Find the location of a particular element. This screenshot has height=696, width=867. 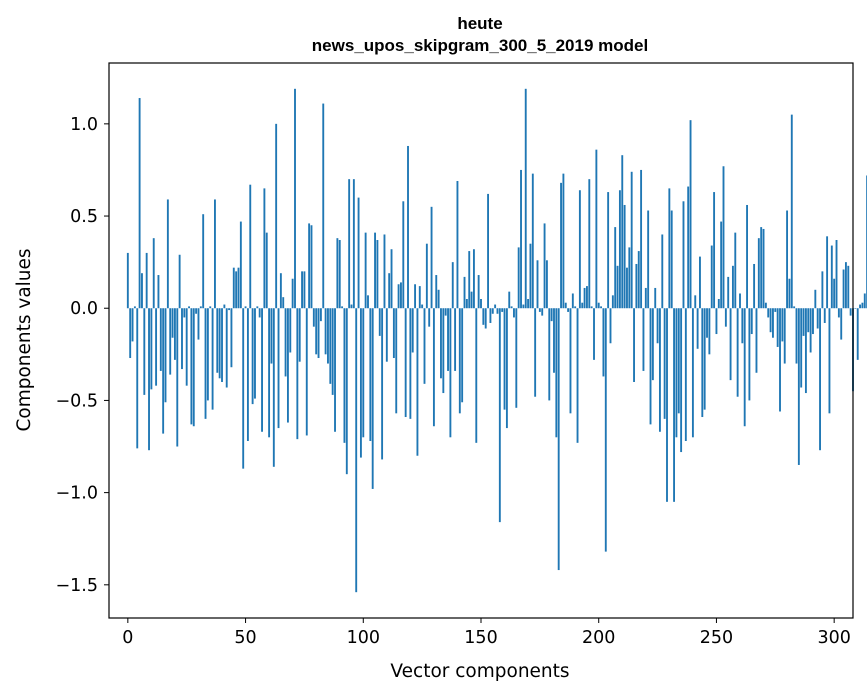

x-tick-label: 150 is located at coordinates (480, 638).